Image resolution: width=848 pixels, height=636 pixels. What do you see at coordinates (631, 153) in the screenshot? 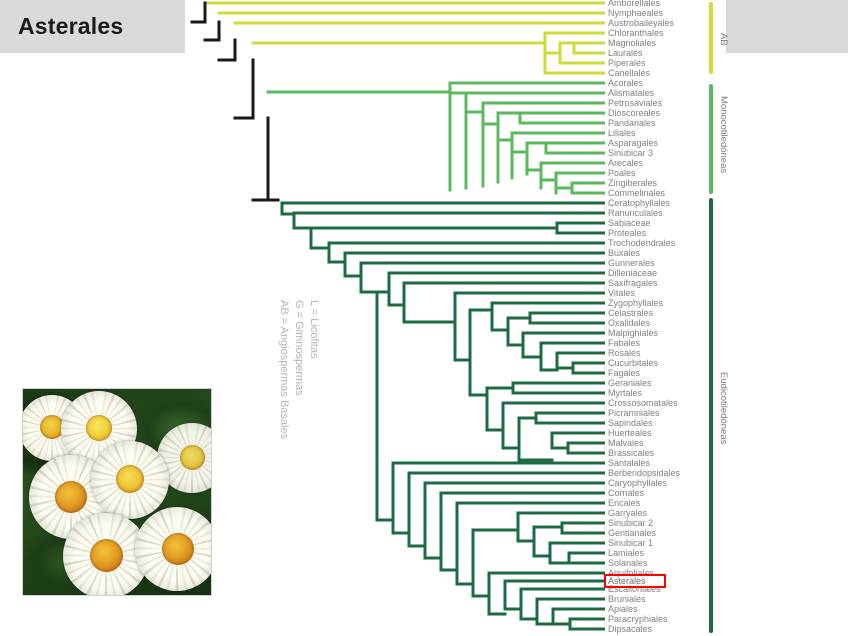
I see `tip-label: Sinubicar 3` at bounding box center [631, 153].